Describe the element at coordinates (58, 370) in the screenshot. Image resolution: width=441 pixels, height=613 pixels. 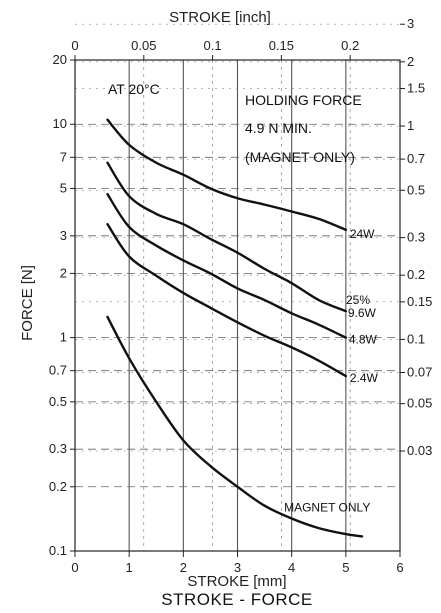
I see `y-tick-label: 0.7` at that location.